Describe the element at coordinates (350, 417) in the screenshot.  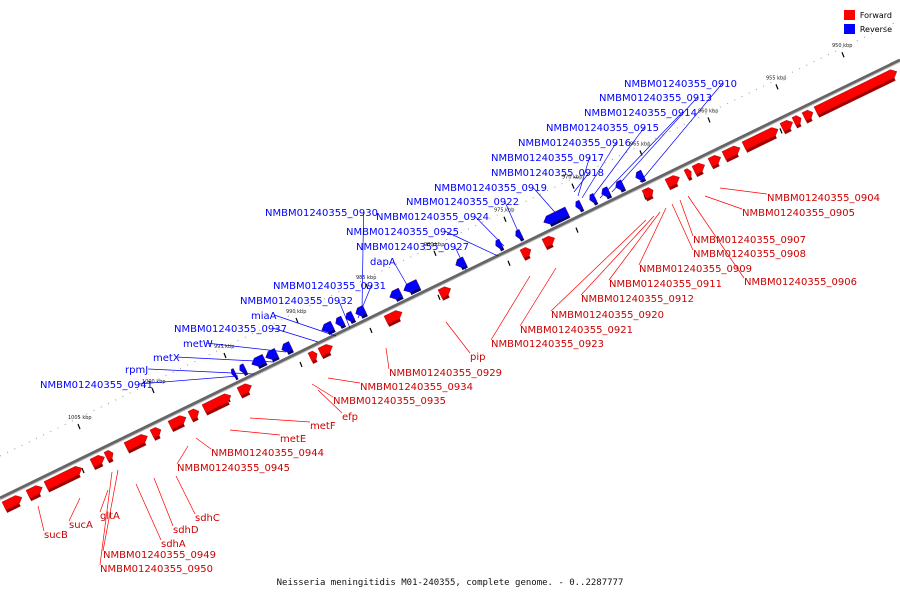
I see `gene-label: efp` at that location.